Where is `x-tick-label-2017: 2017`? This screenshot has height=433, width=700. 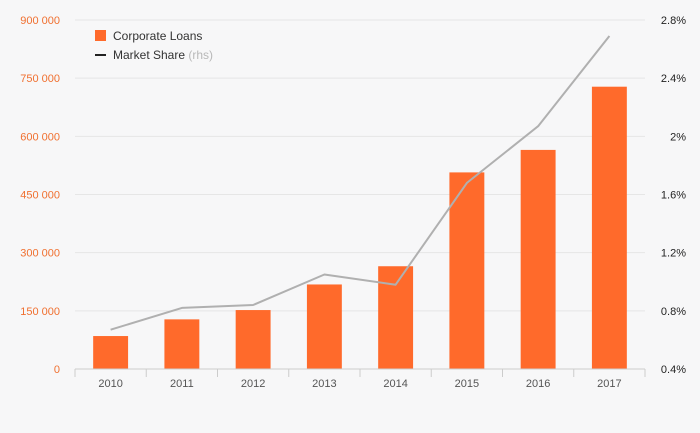
x-tick-label-2017: 2017 is located at coordinates (609, 384).